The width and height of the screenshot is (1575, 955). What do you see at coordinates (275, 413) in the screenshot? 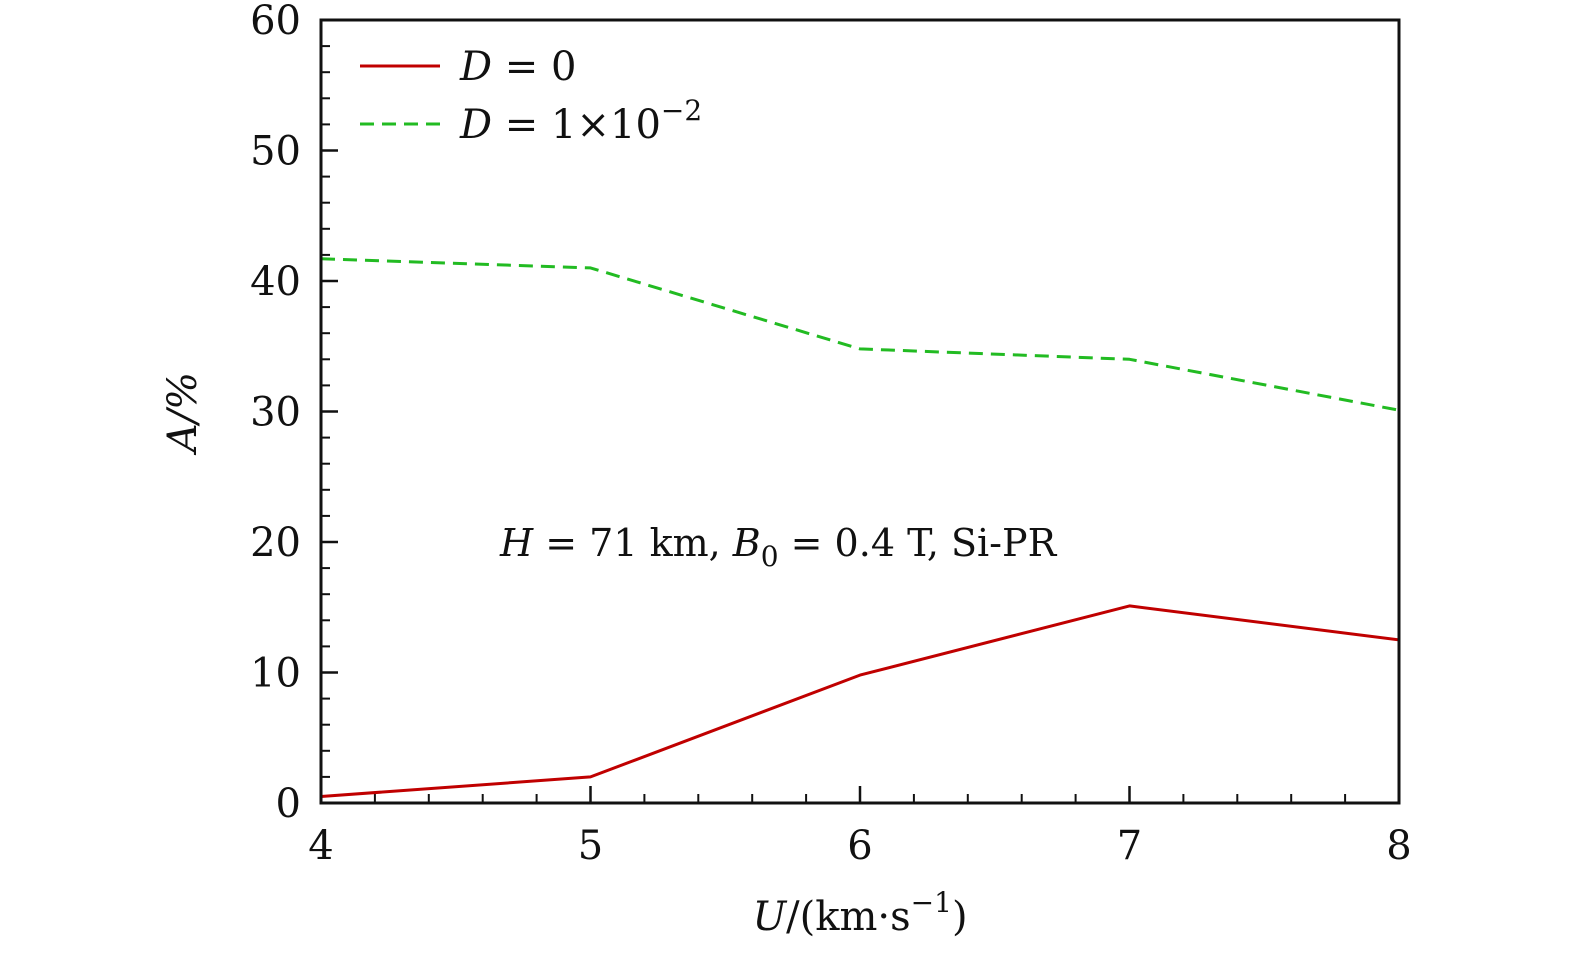
I see `y-tick-label-30: 30` at bounding box center [275, 413].